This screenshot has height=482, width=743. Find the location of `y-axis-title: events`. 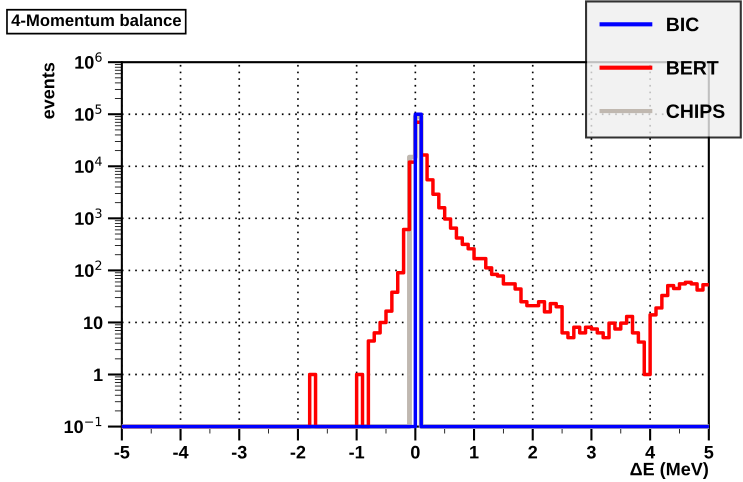

y-axis-title: events is located at coordinates (48, 90).